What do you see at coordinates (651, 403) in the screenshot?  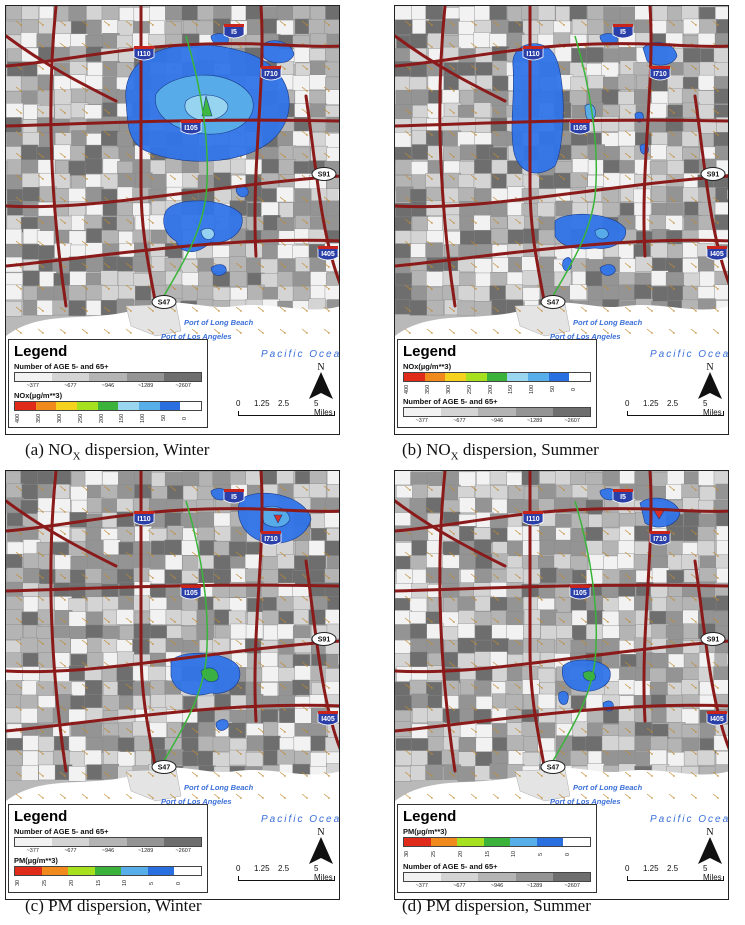 I see `scale-tick: 1.25` at bounding box center [651, 403].